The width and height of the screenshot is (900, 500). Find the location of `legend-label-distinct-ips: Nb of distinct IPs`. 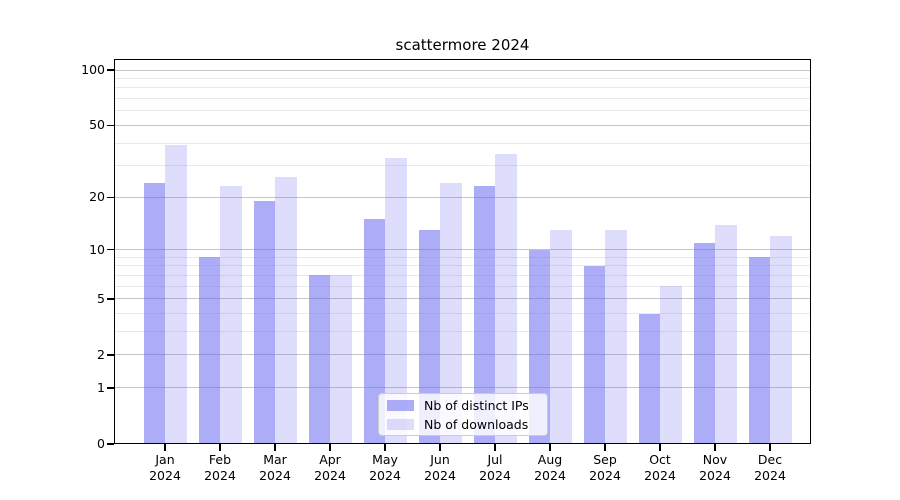

legend-label-distinct-ips: Nb of distinct IPs is located at coordinates (476, 405).